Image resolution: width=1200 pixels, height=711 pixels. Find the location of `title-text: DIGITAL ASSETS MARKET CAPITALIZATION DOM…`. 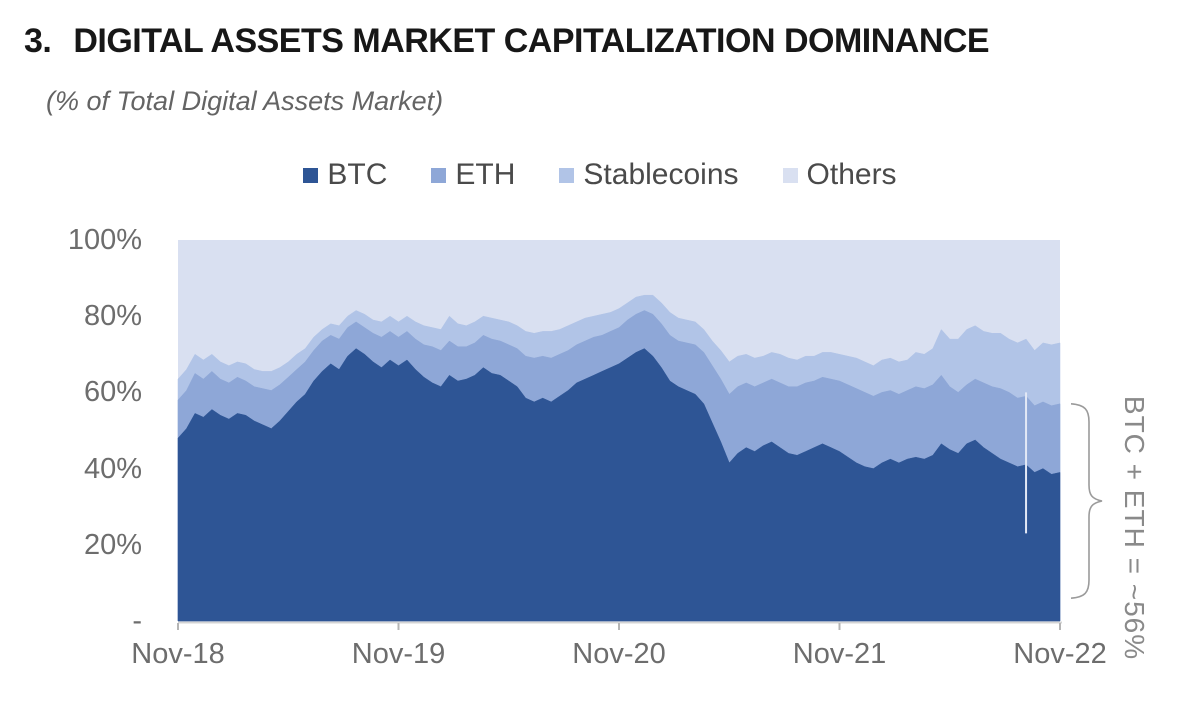

title-text: DIGITAL ASSETS MARKET CAPITALIZATION DOM… is located at coordinates (531, 41).